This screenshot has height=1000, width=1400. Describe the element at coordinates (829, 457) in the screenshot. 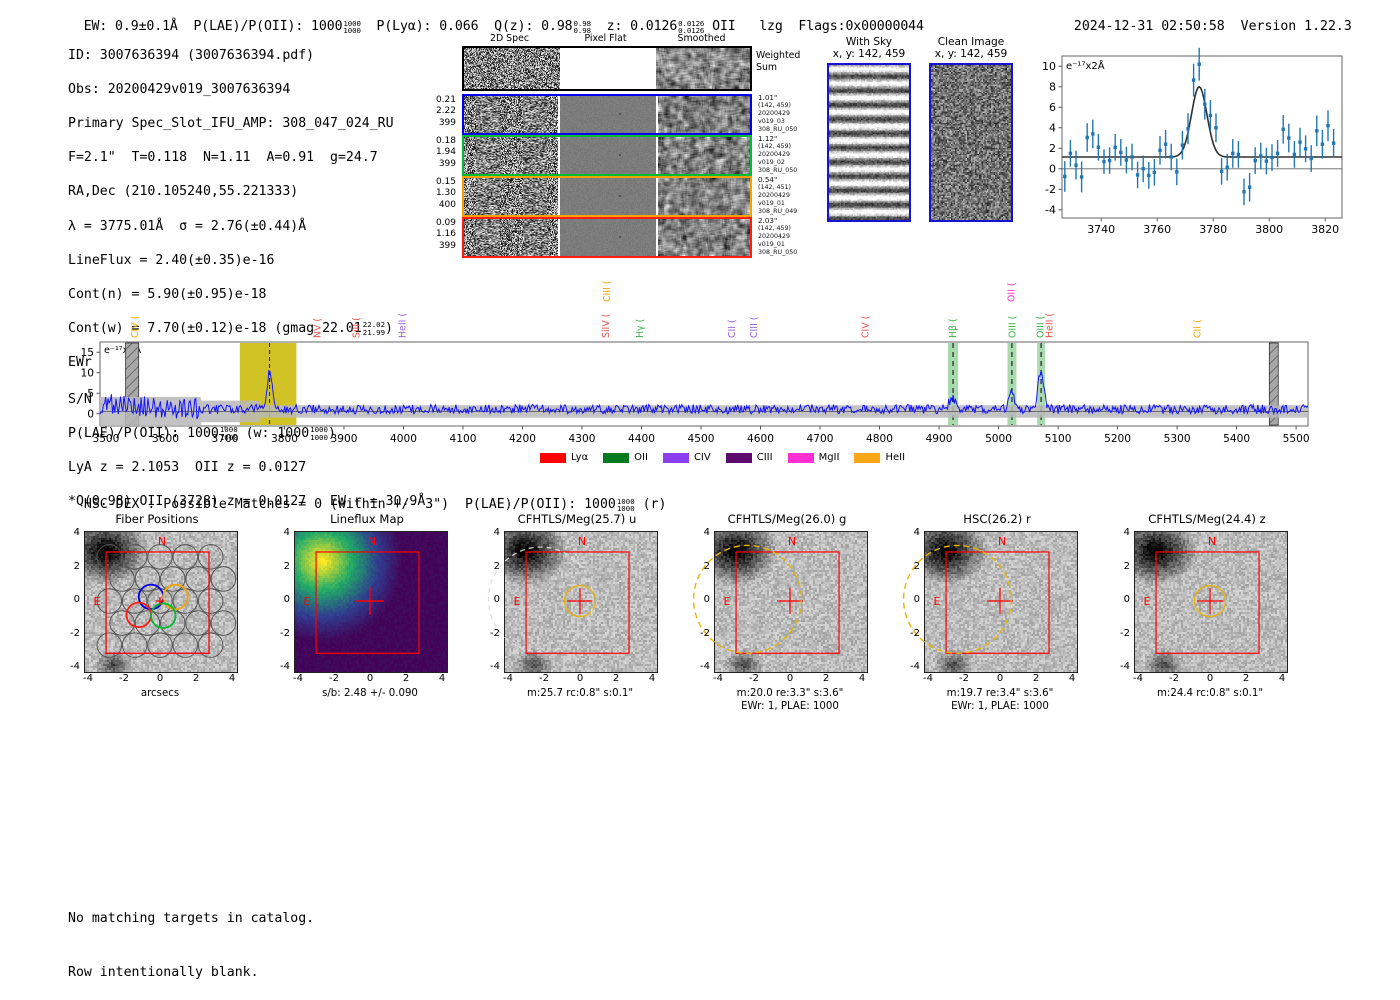

I see `legend-label: MgII` at that location.